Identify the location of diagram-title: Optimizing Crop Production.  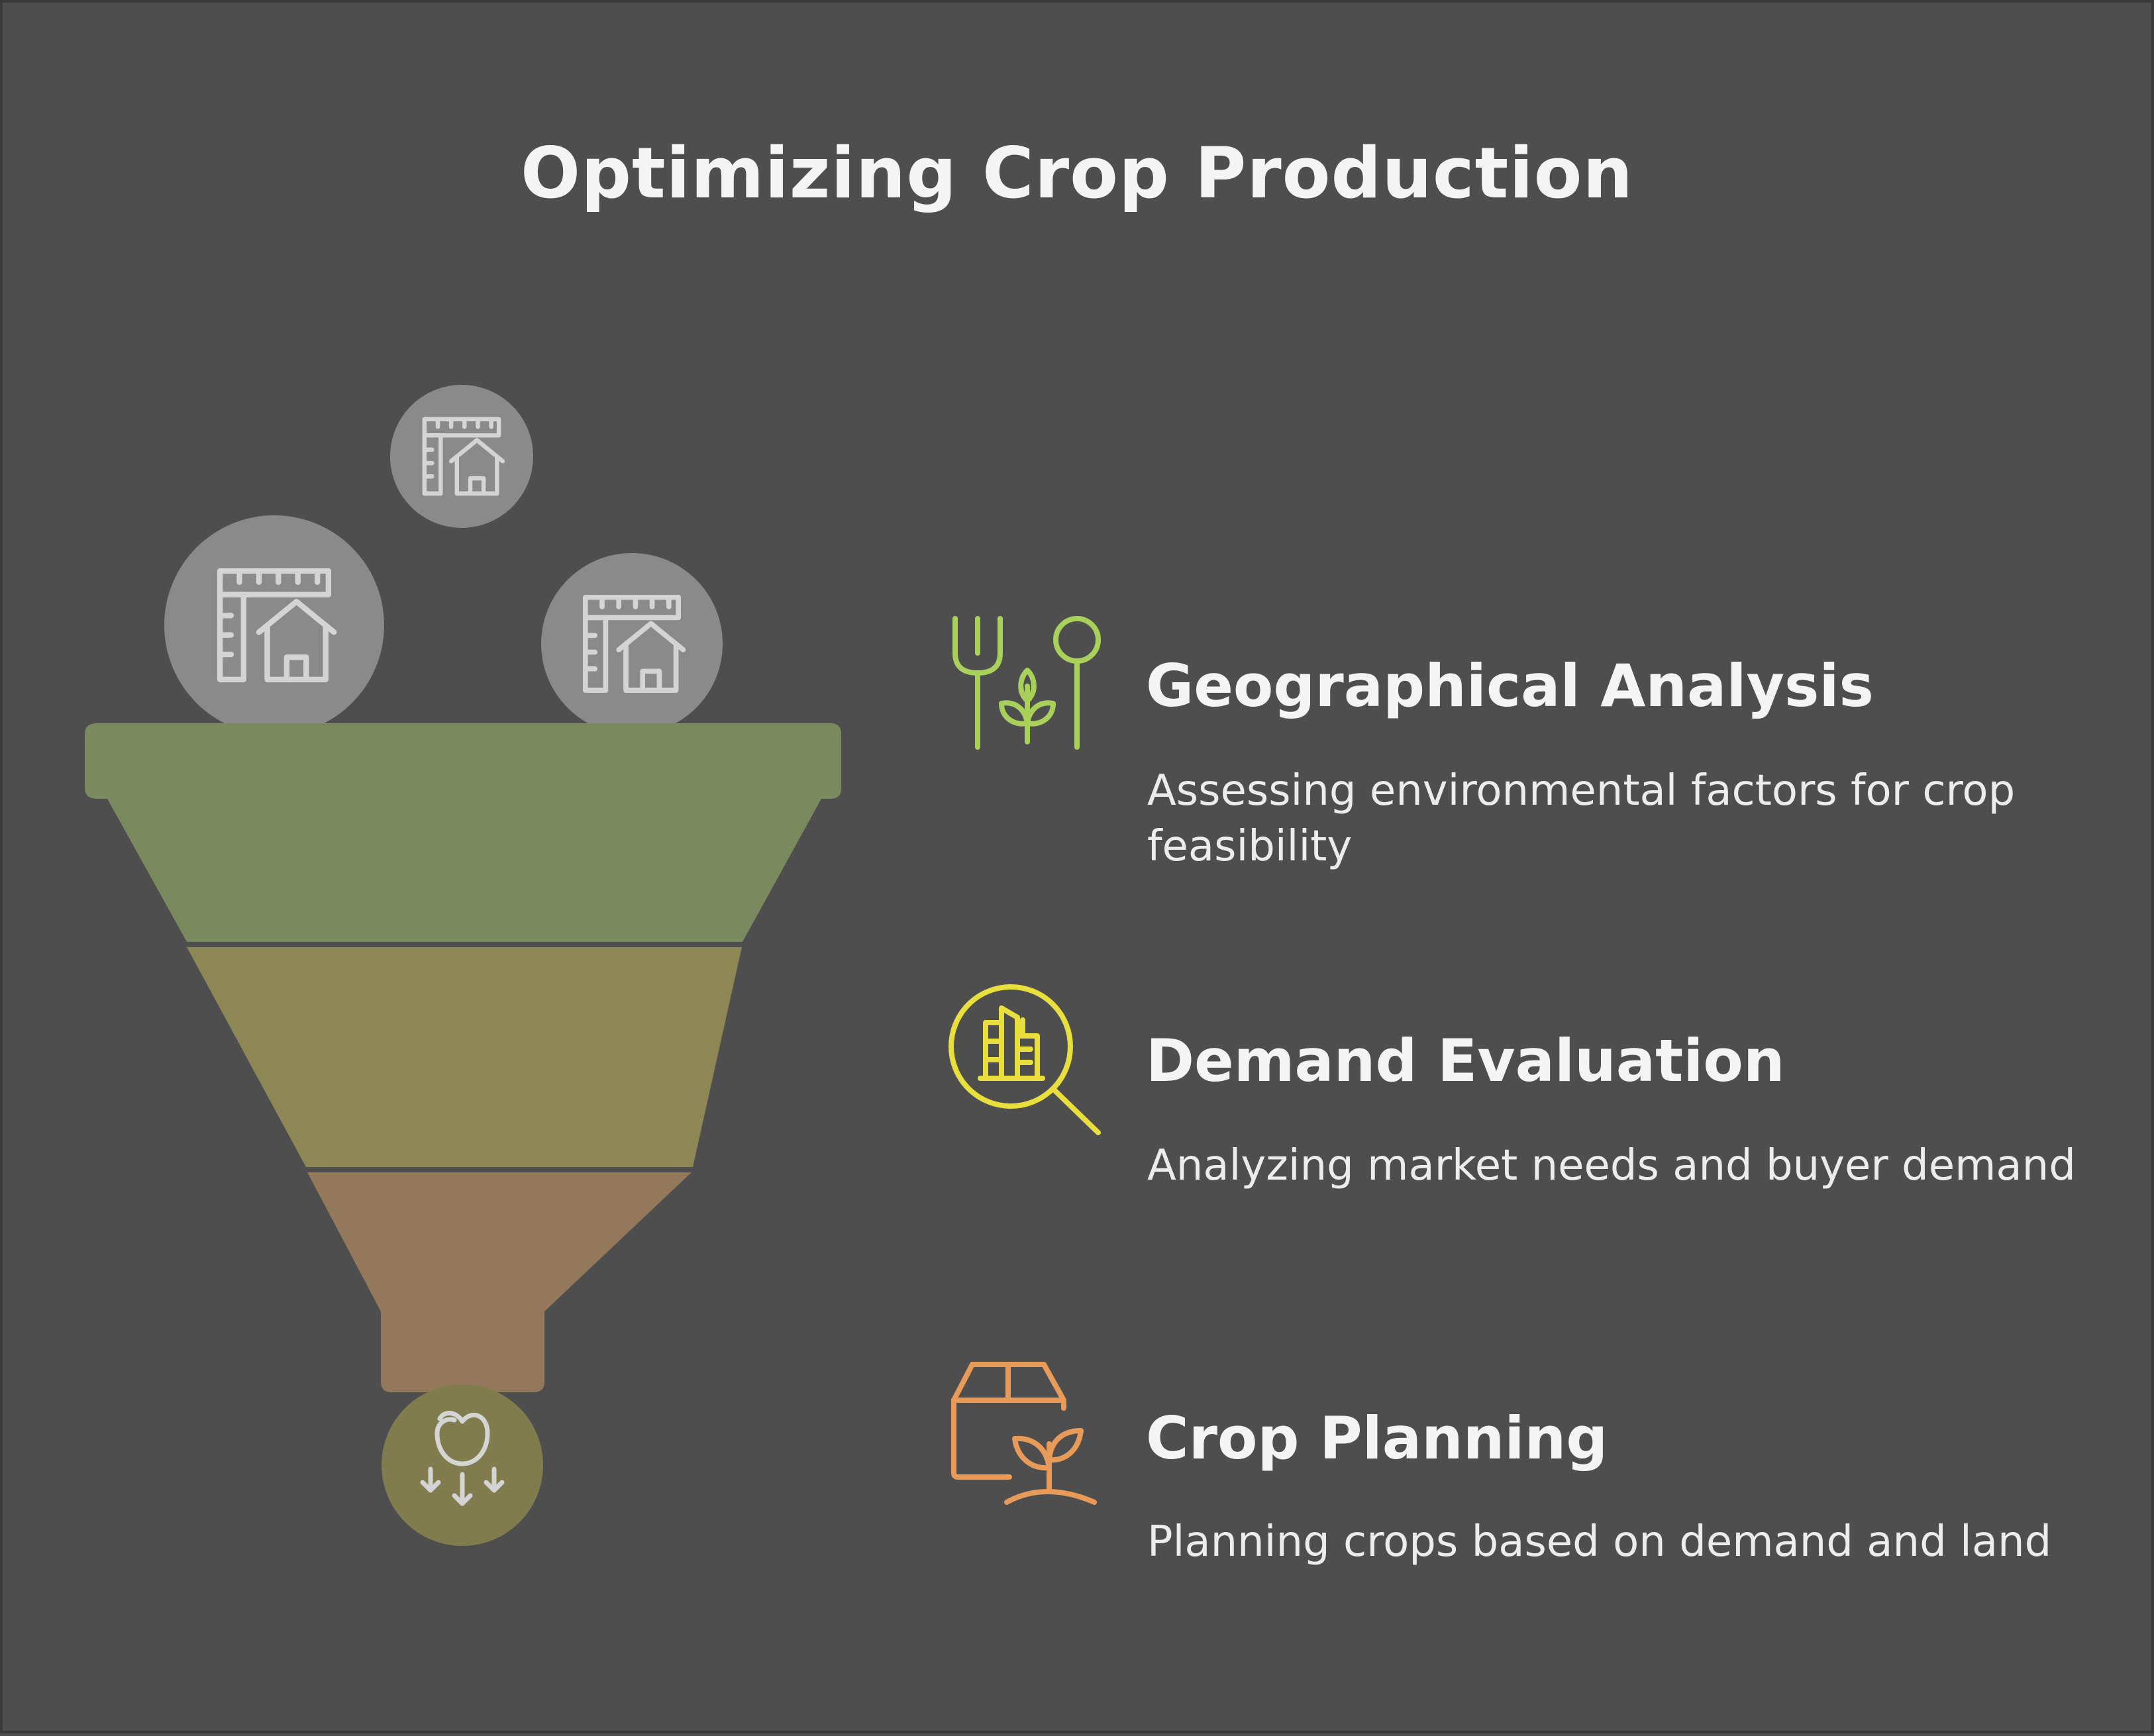
(1077, 173).